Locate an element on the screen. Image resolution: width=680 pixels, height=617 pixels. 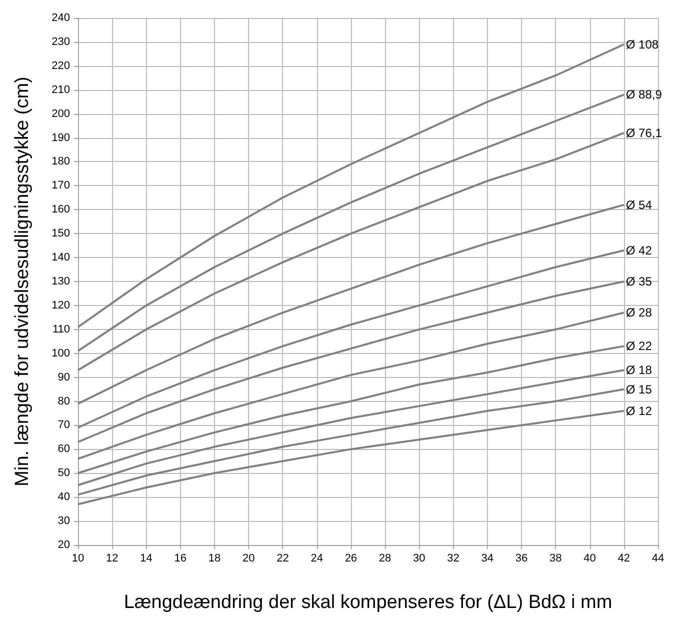
x-tick-label: 14 is located at coordinates (146, 558).